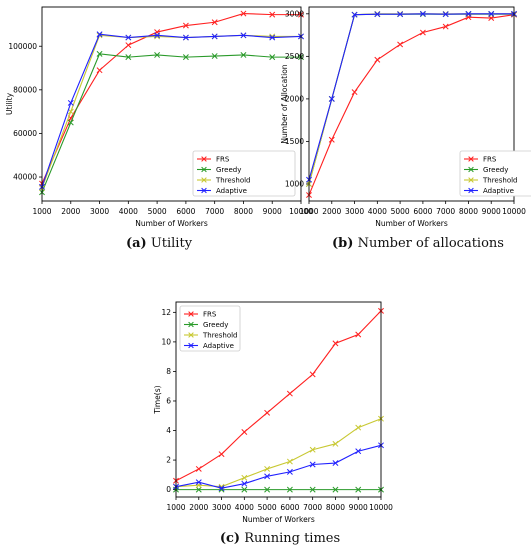  I want to click on x-tick-label: 8000, so click(335, 507).